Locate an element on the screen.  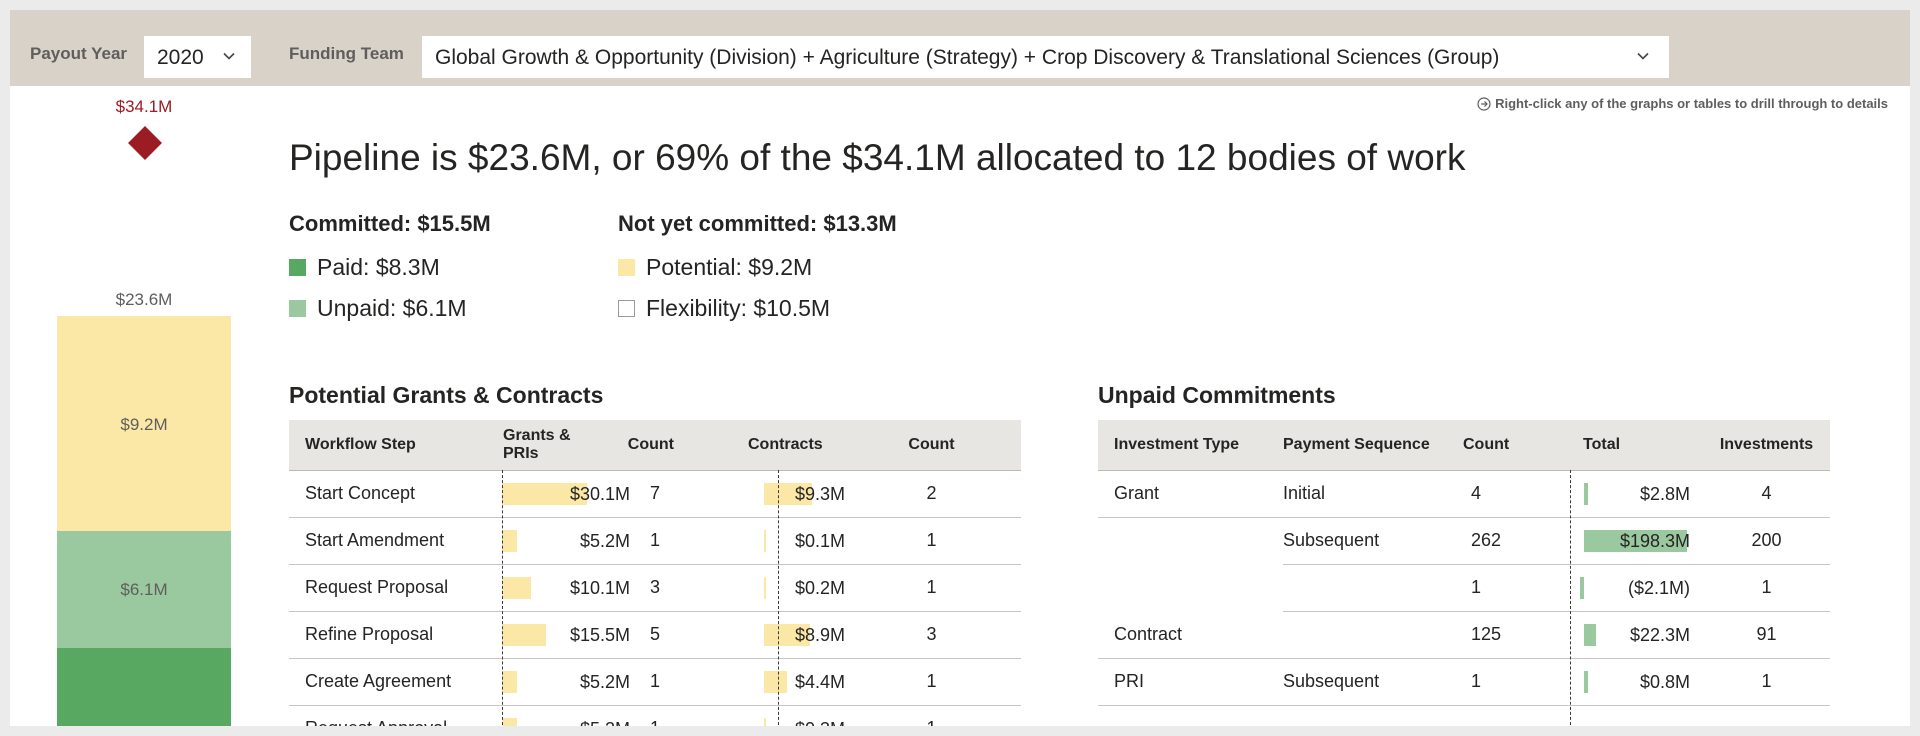
col-payment-sequence: Payment Sequence is located at coordinates (1373, 445).